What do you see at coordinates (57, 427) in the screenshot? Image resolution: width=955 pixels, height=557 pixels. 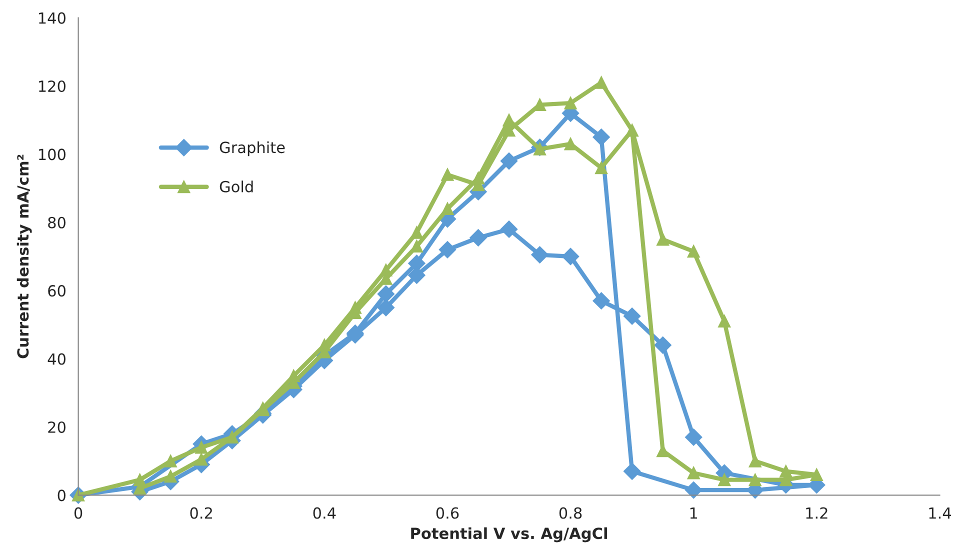 I see `y-tick-label: 20` at bounding box center [57, 427].